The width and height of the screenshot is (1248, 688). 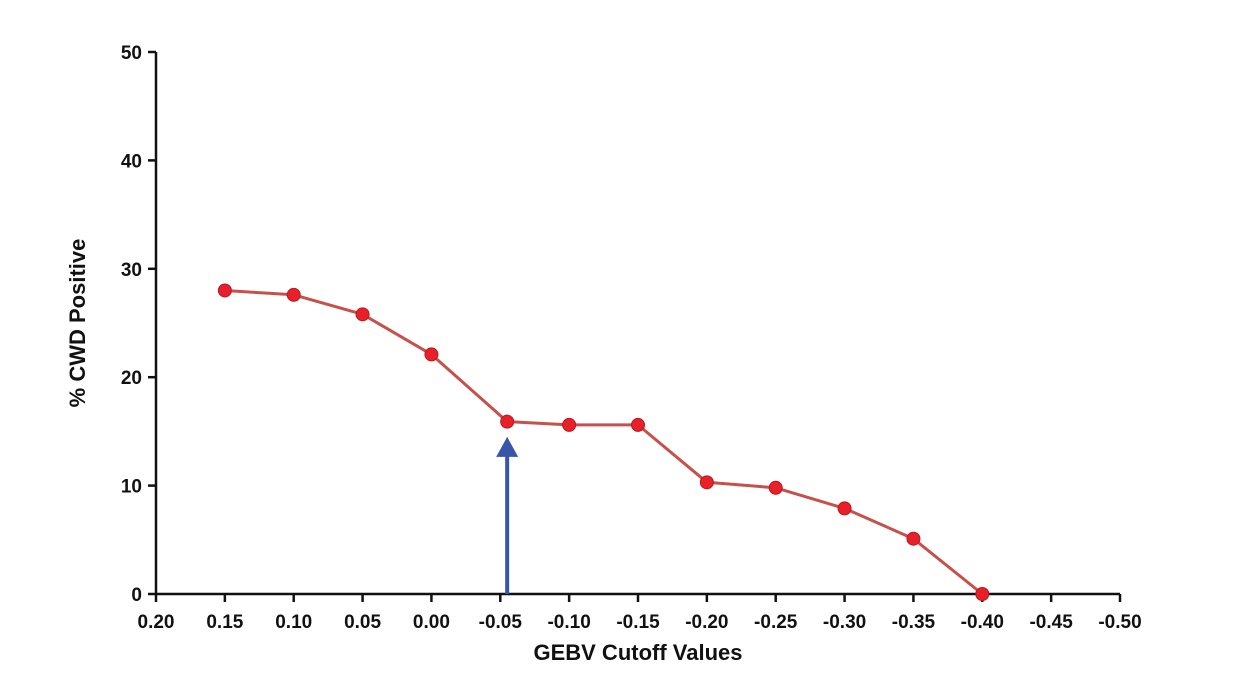 I want to click on x-tick-label: 0.20, so click(x=156, y=622).